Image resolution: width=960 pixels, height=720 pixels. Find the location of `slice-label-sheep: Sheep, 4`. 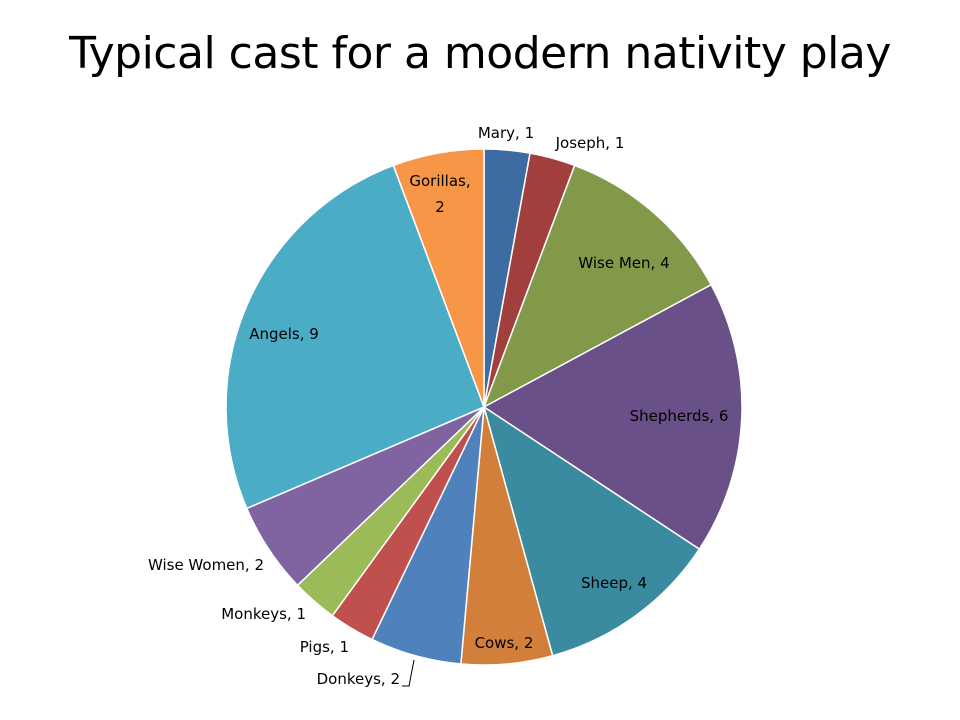

slice-label-sheep: Sheep, 4 is located at coordinates (614, 583).